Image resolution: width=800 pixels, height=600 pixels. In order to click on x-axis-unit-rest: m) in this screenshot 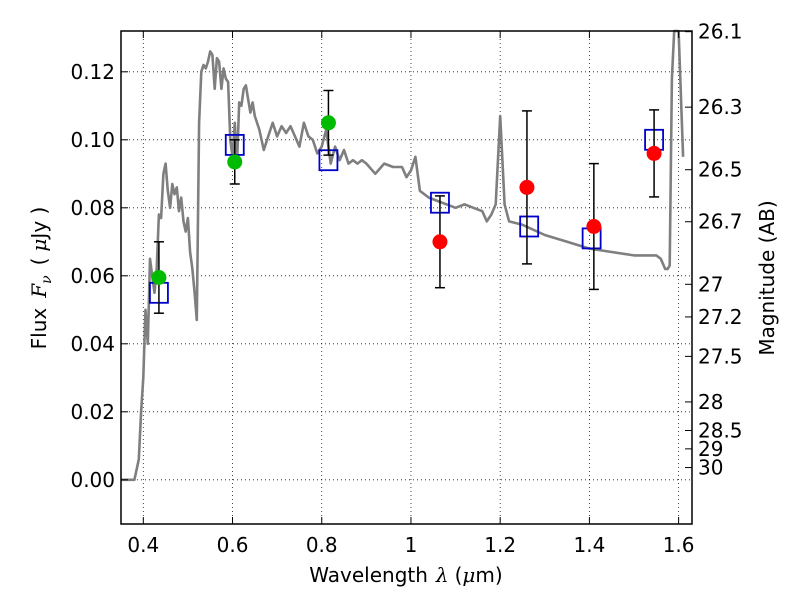, I will do `click(488, 575)`.